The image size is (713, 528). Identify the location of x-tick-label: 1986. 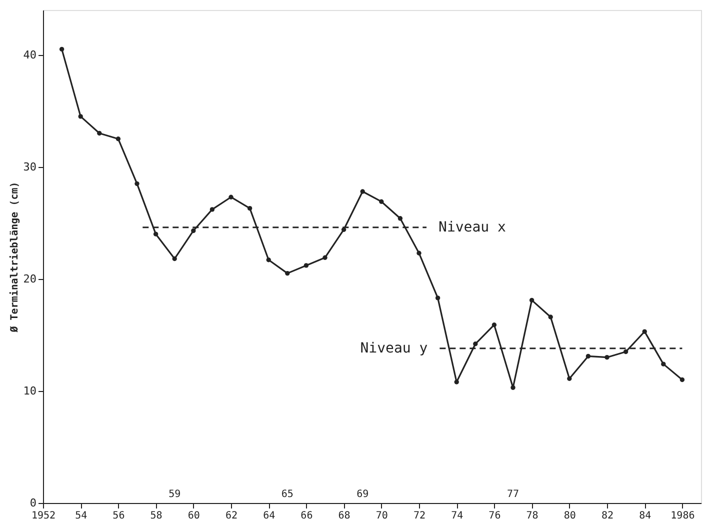
(682, 516).